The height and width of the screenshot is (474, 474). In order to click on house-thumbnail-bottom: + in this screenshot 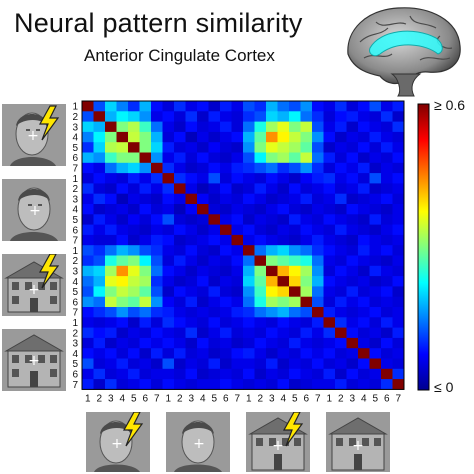, I will do `click(358, 442)`.